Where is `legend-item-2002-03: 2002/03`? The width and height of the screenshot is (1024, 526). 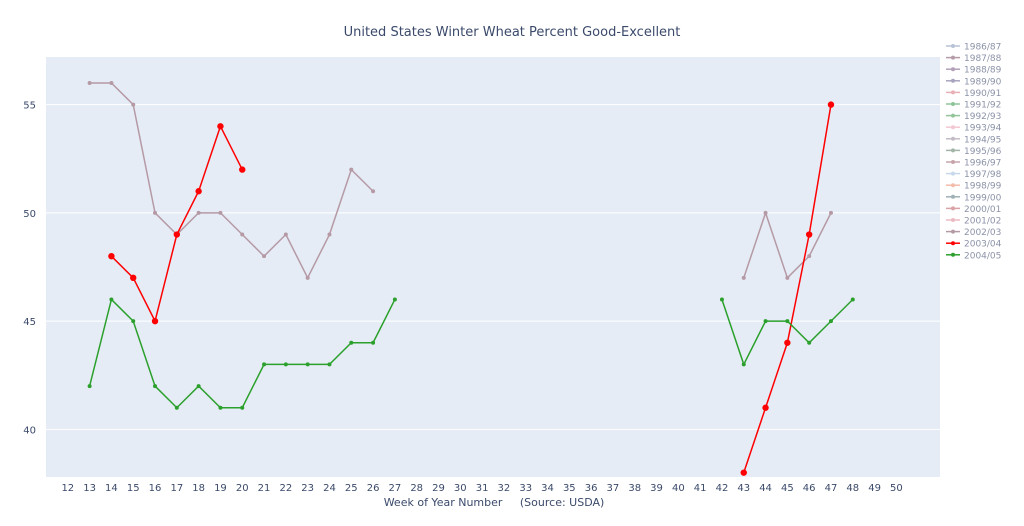
legend-item-2002-03: 2002/03 is located at coordinates (973, 233).